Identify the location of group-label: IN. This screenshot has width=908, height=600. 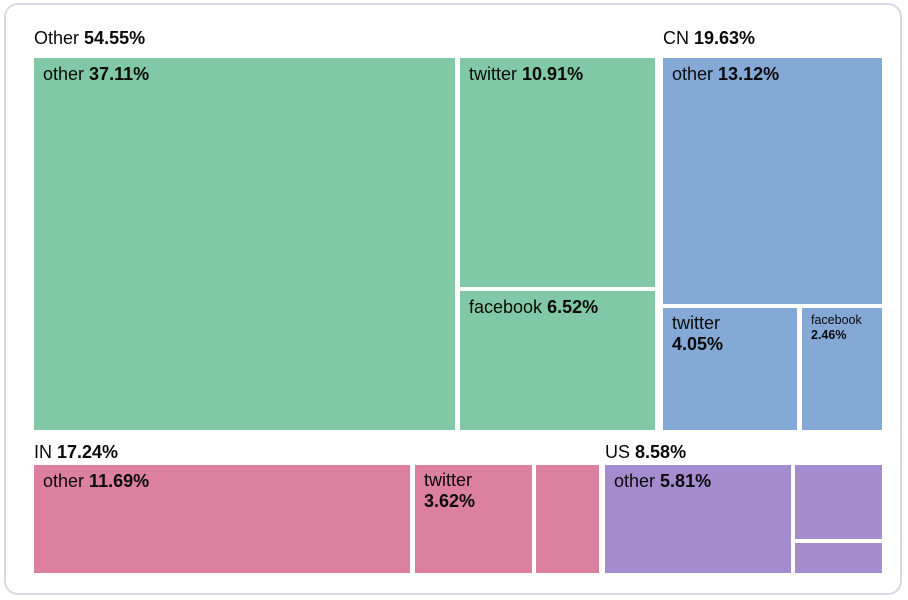
(43, 452).